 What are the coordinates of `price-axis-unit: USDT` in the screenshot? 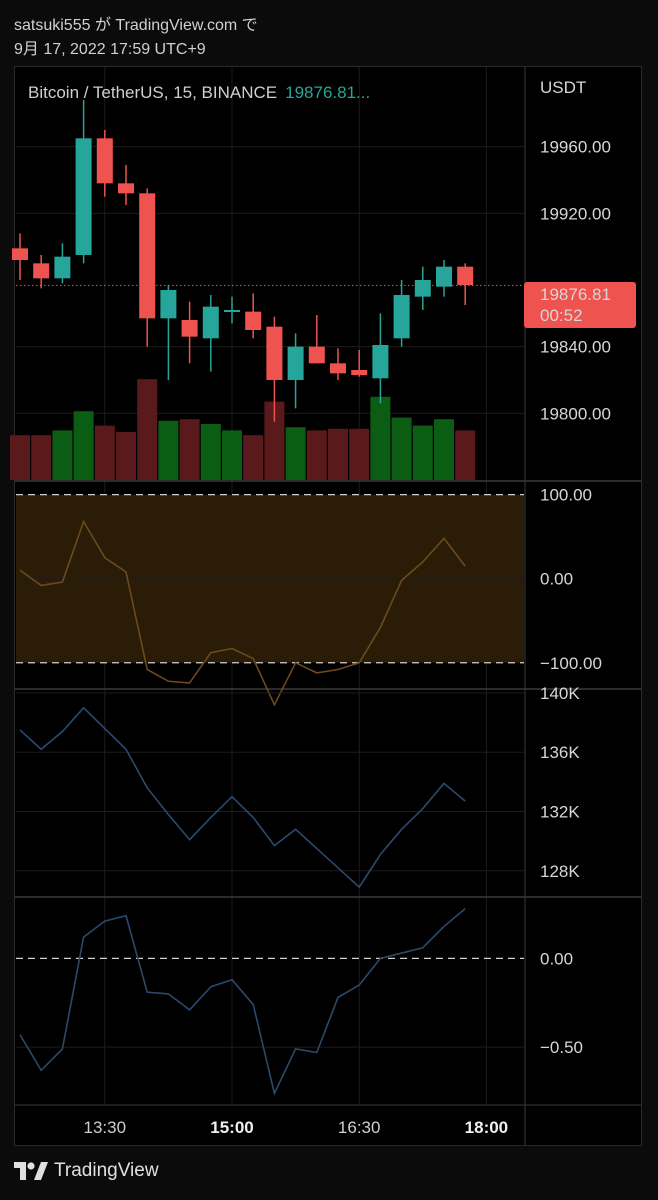 It's located at (563, 87).